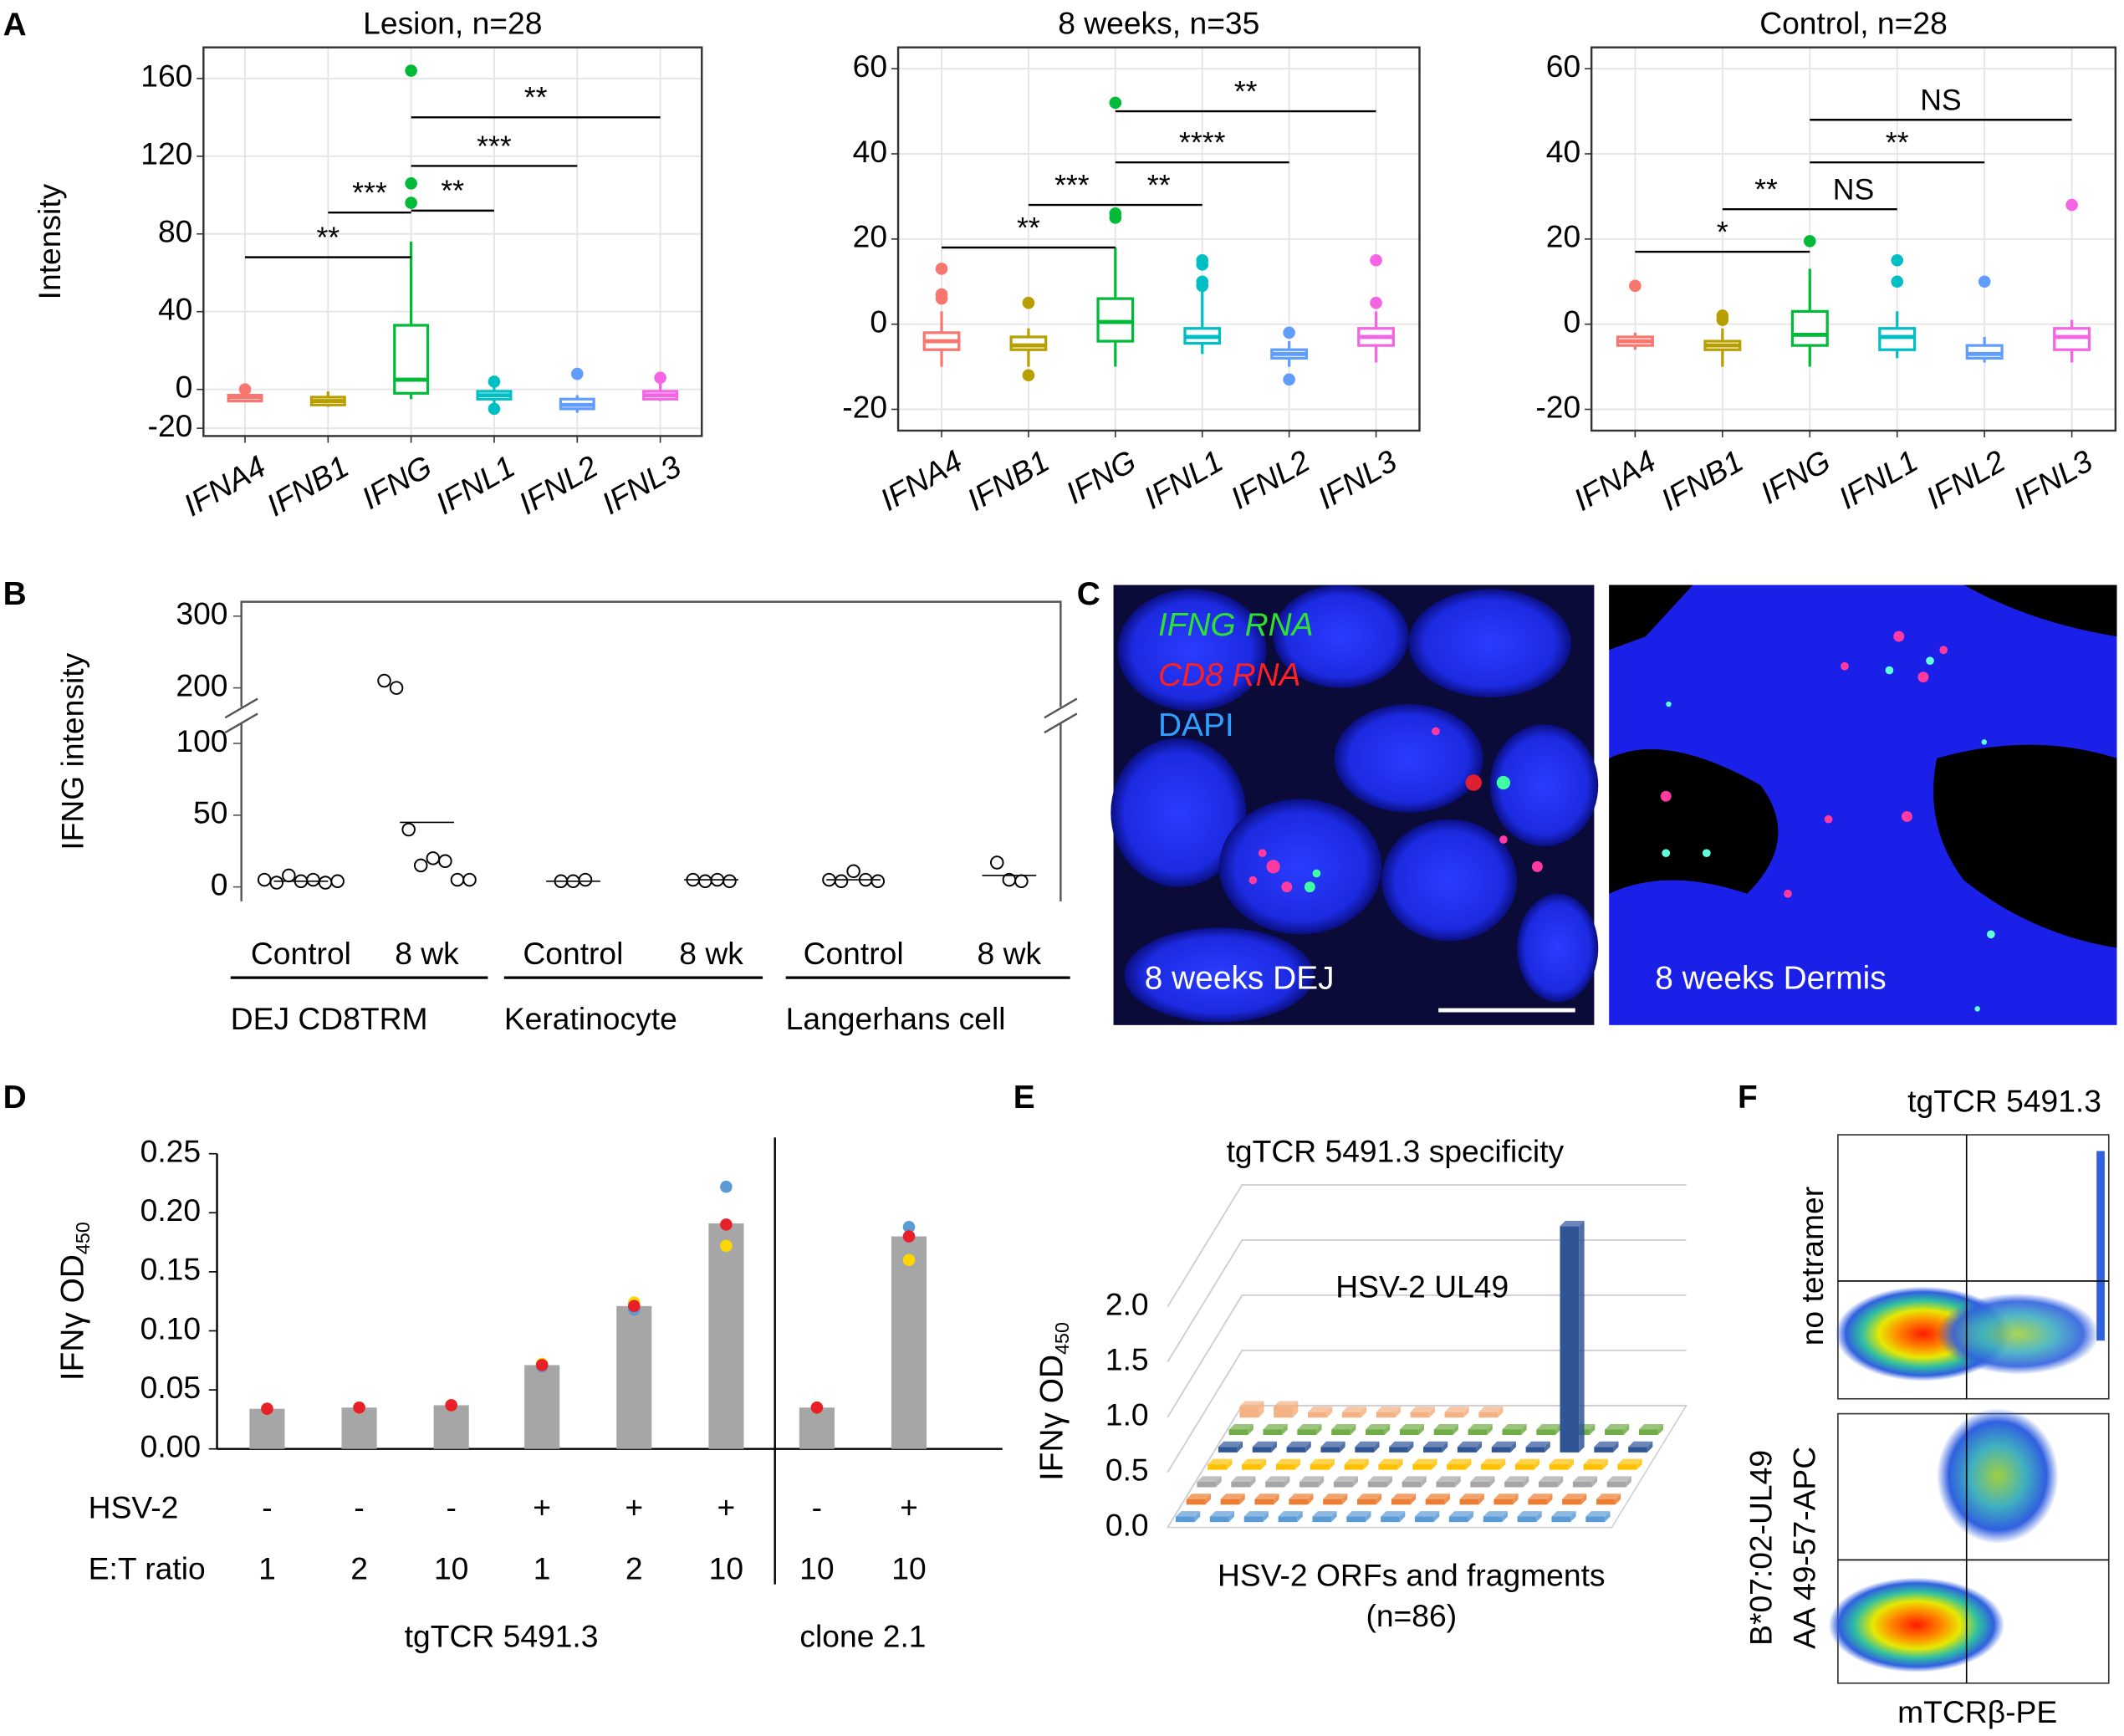 The width and height of the screenshot is (2124, 1736). Describe the element at coordinates (870, 236) in the screenshot. I see `y-tick-label: 20` at that location.